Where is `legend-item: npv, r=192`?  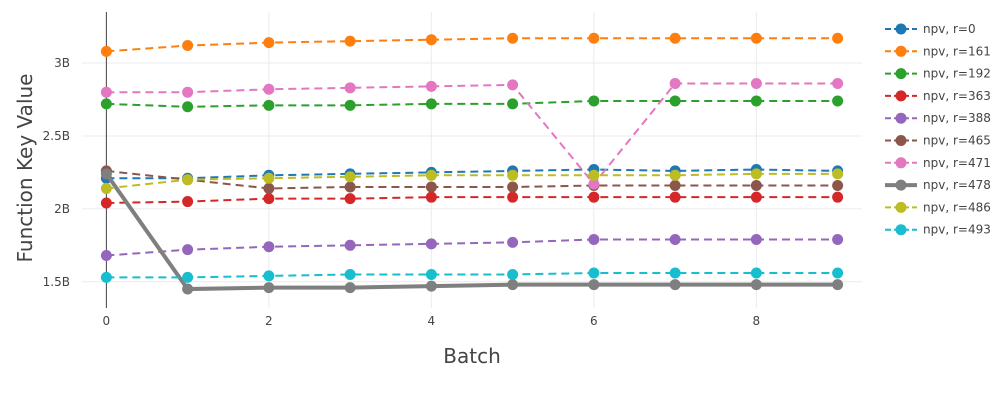 legend-item: npv, r=192 is located at coordinates (938, 74).